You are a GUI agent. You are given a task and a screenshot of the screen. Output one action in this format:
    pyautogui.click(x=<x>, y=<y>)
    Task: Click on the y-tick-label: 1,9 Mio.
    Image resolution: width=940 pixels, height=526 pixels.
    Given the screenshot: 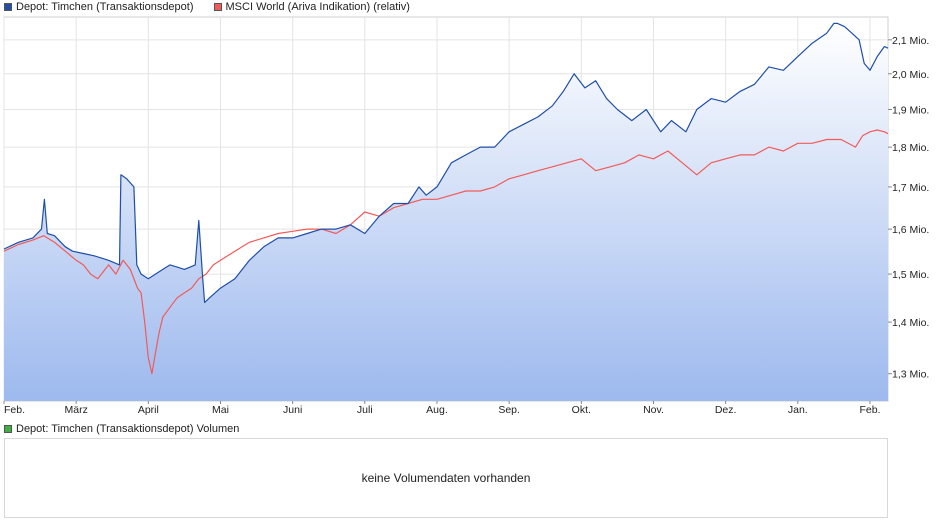 What is the action you would take?
    pyautogui.click(x=910, y=111)
    